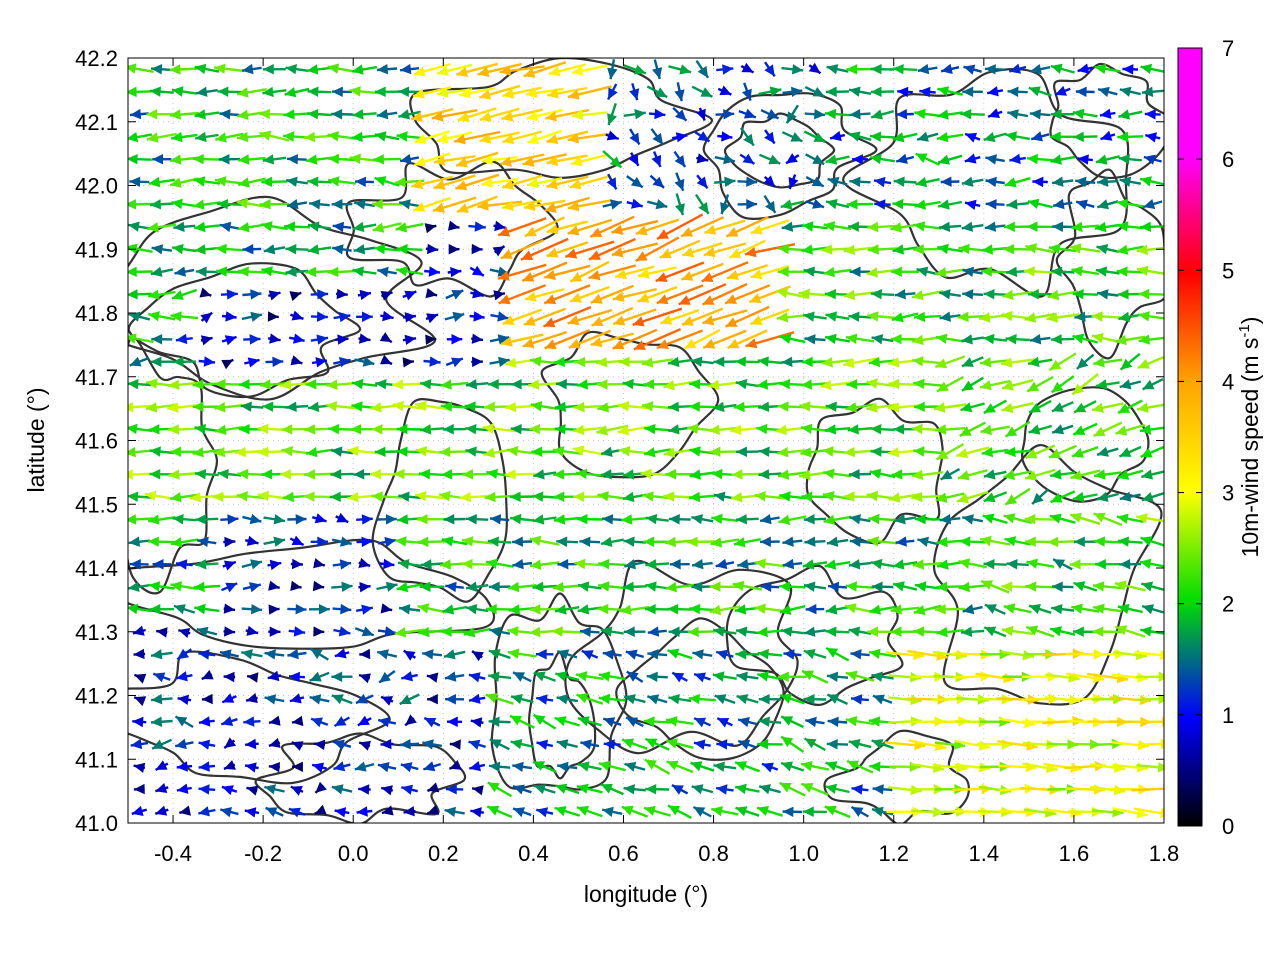  What do you see at coordinates (173, 465) in the screenshot?
I see `contour-line` at bounding box center [173, 465].